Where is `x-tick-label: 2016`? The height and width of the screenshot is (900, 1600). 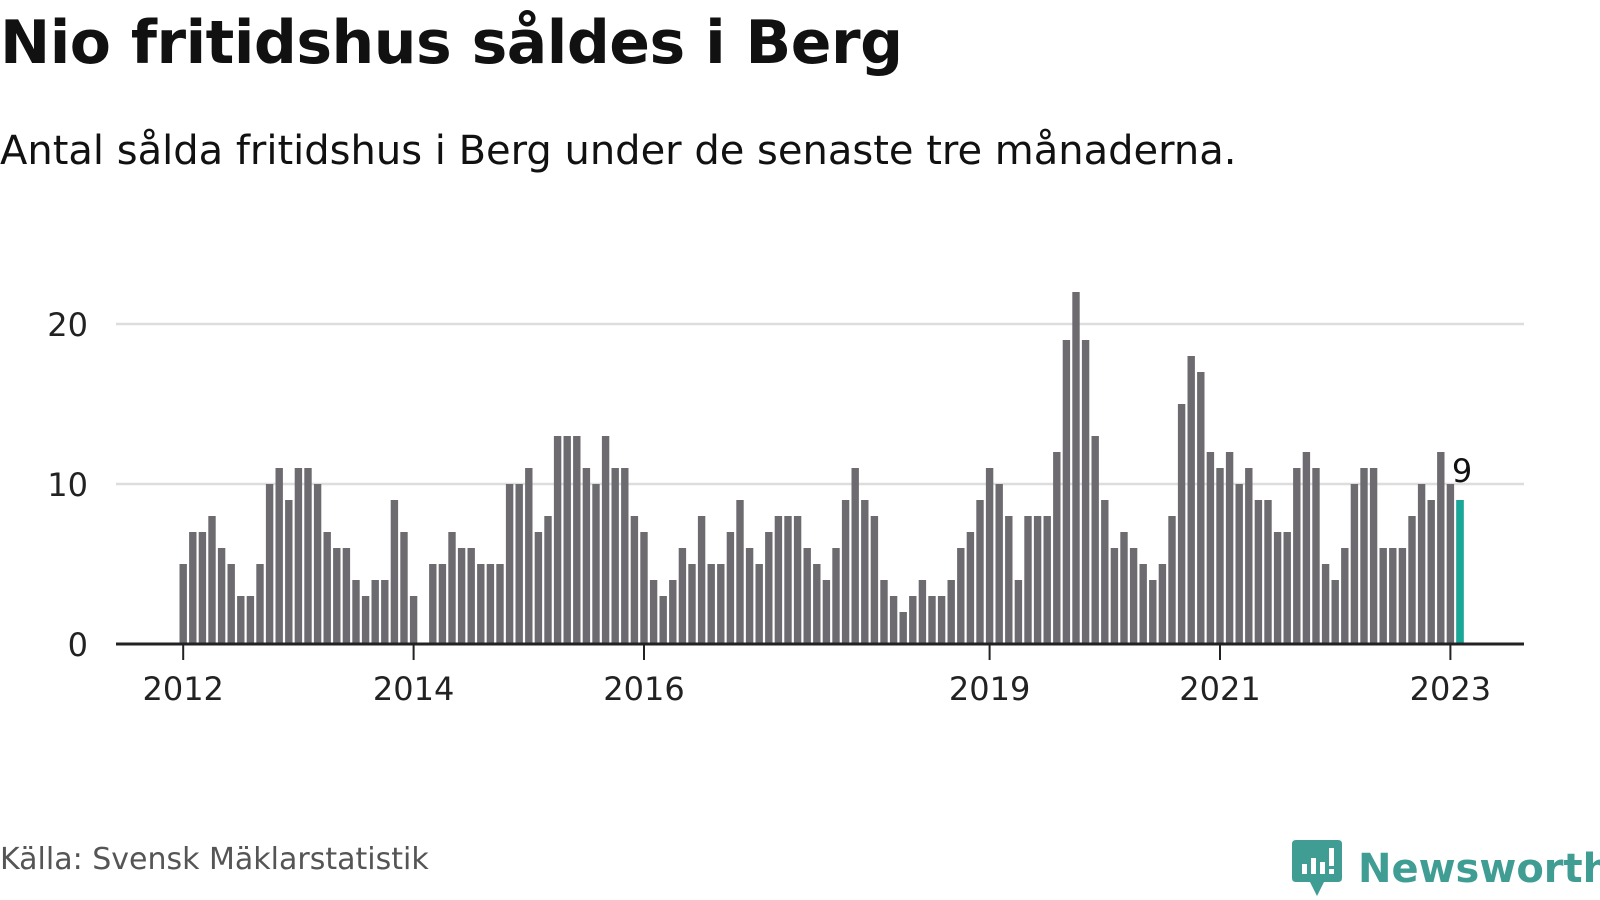
x-tick-label: 2016 is located at coordinates (643, 689).